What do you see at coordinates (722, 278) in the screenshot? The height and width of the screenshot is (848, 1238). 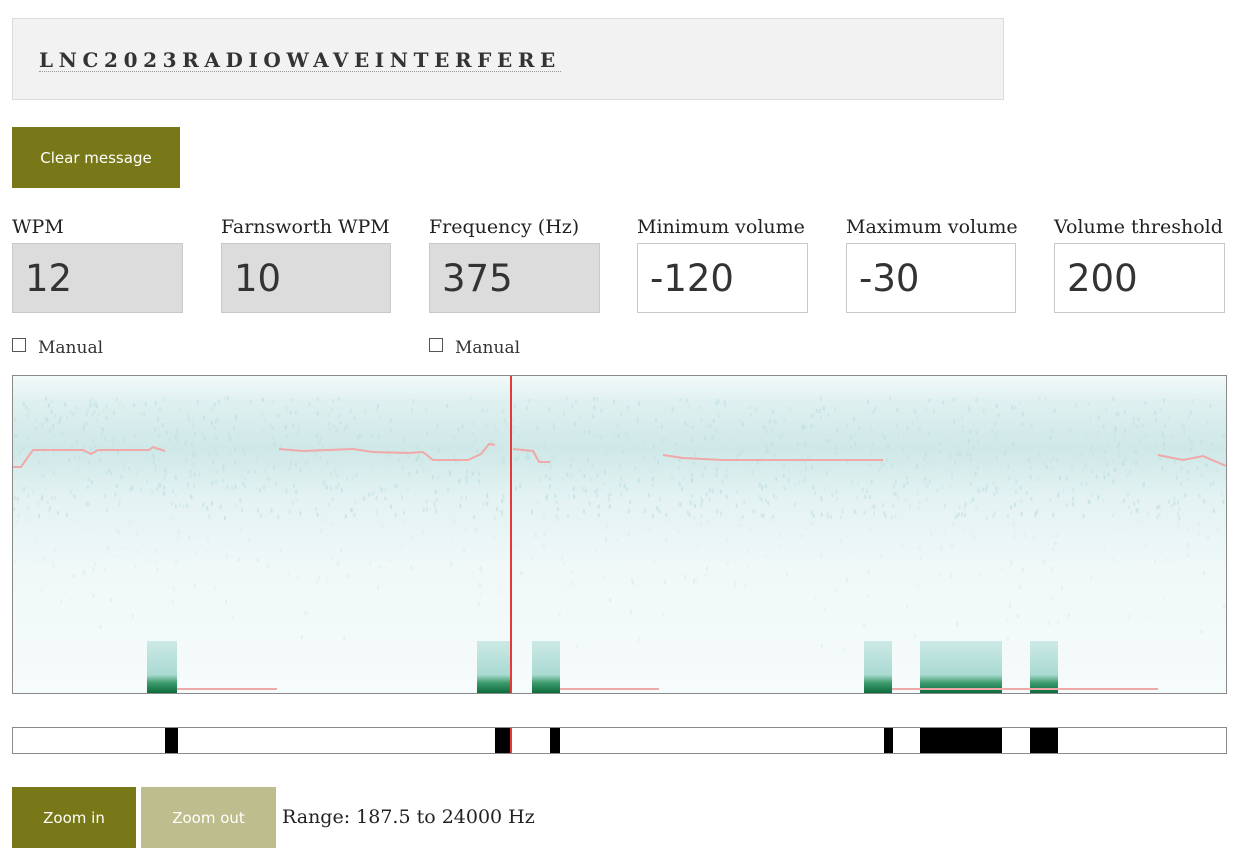 I see `minimum-volume-input` at bounding box center [722, 278].